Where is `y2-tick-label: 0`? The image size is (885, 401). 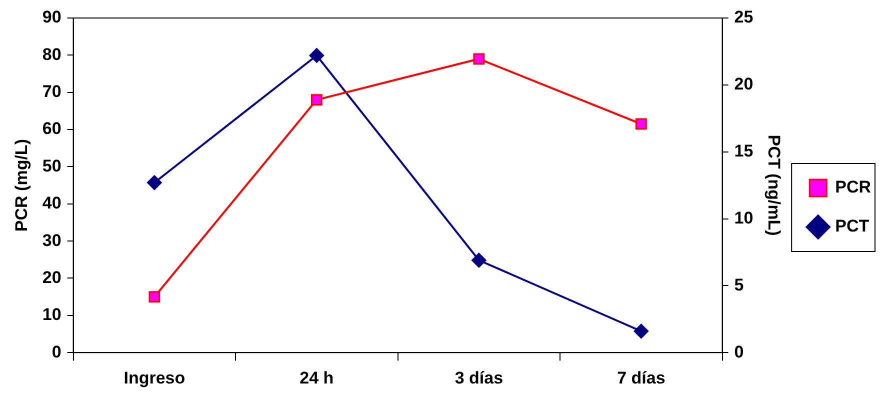 y2-tick-label: 0 is located at coordinates (739, 352).